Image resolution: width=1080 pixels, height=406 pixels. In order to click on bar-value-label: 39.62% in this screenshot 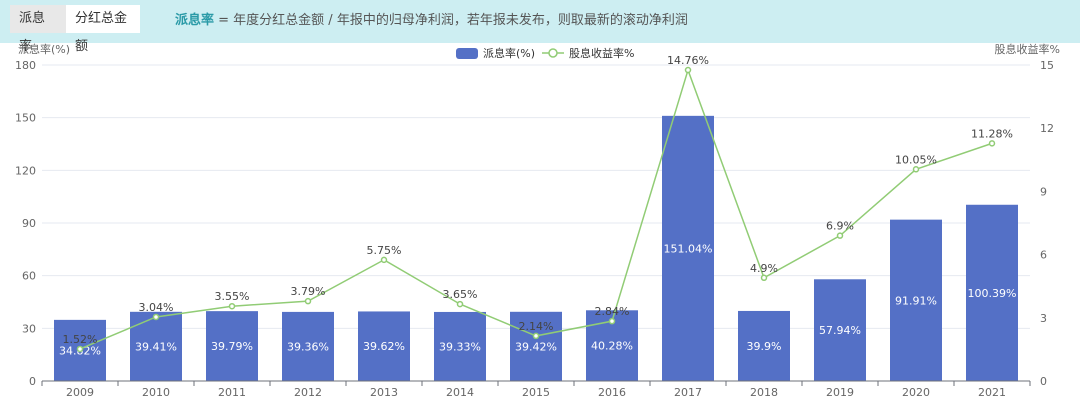, I will do `click(384, 346)`.